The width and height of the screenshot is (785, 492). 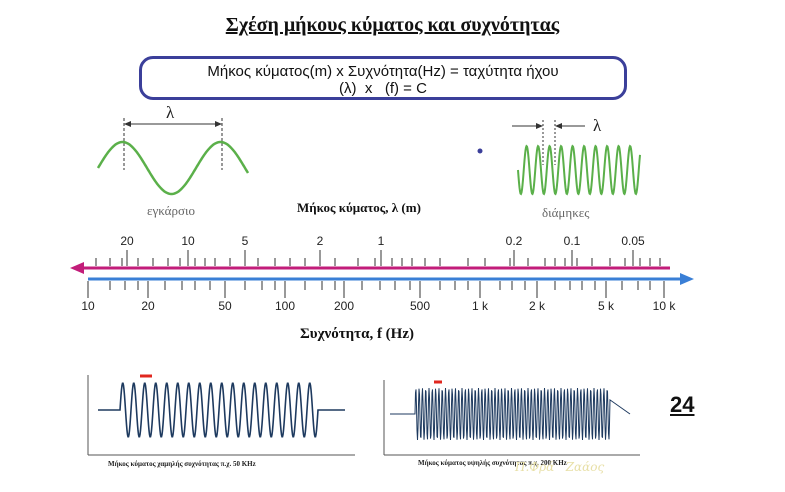 What do you see at coordinates (320, 241) in the screenshot?
I see `wavelength-tick-label: 2` at bounding box center [320, 241].